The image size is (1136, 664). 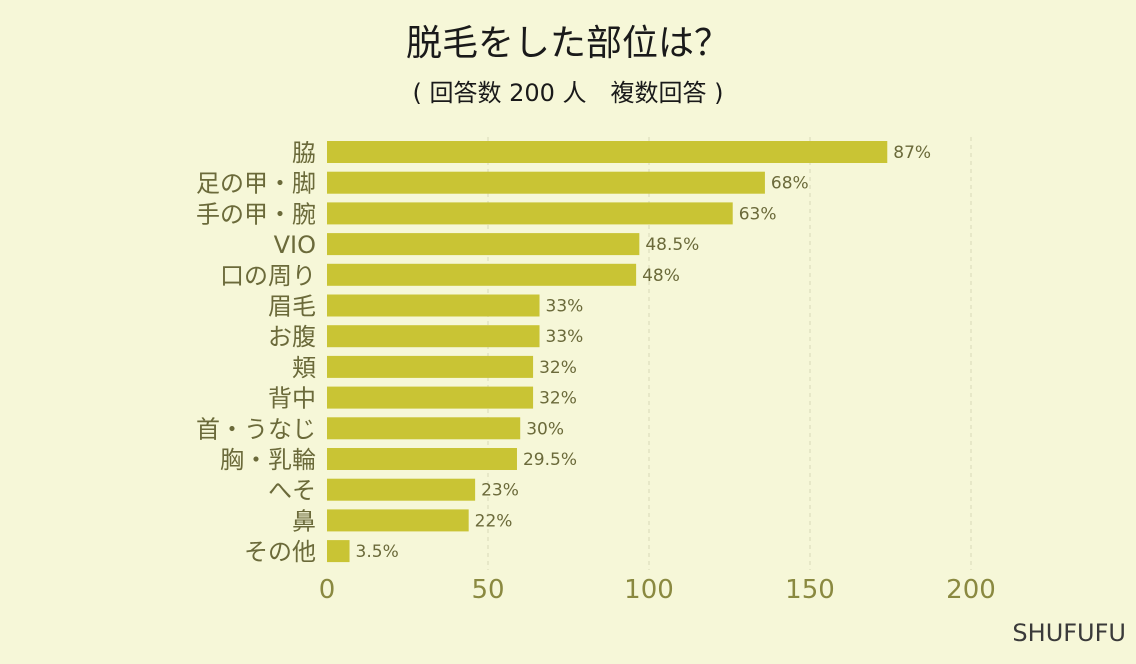 I want to click on x-tick-label: 100, so click(x=649, y=590).